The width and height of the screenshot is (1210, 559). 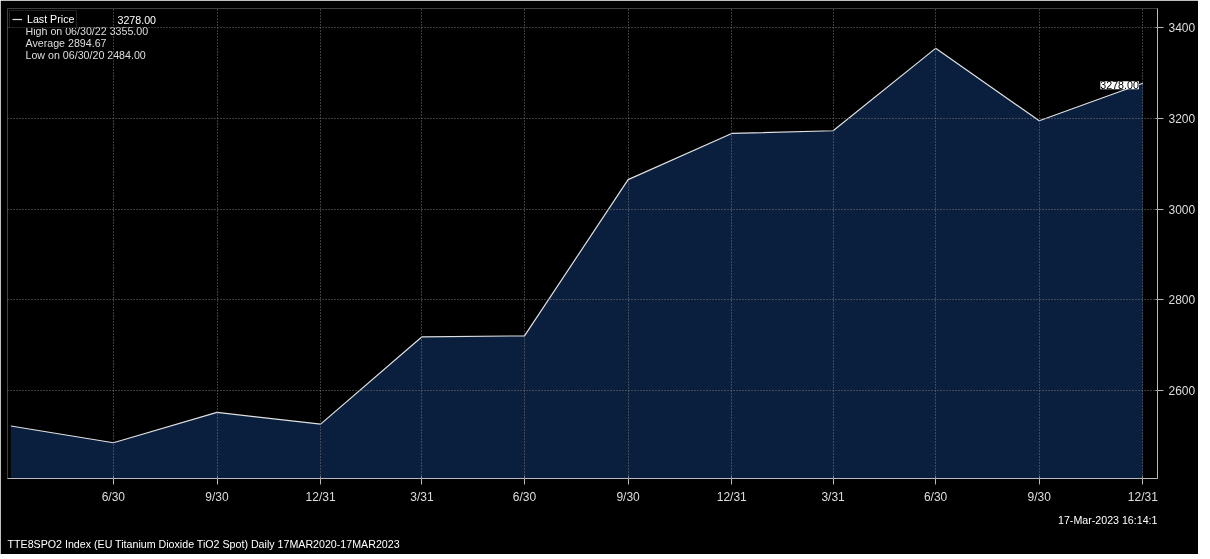 I want to click on text: 17-Mar-2023 16:14:1, so click(x=1107, y=519).